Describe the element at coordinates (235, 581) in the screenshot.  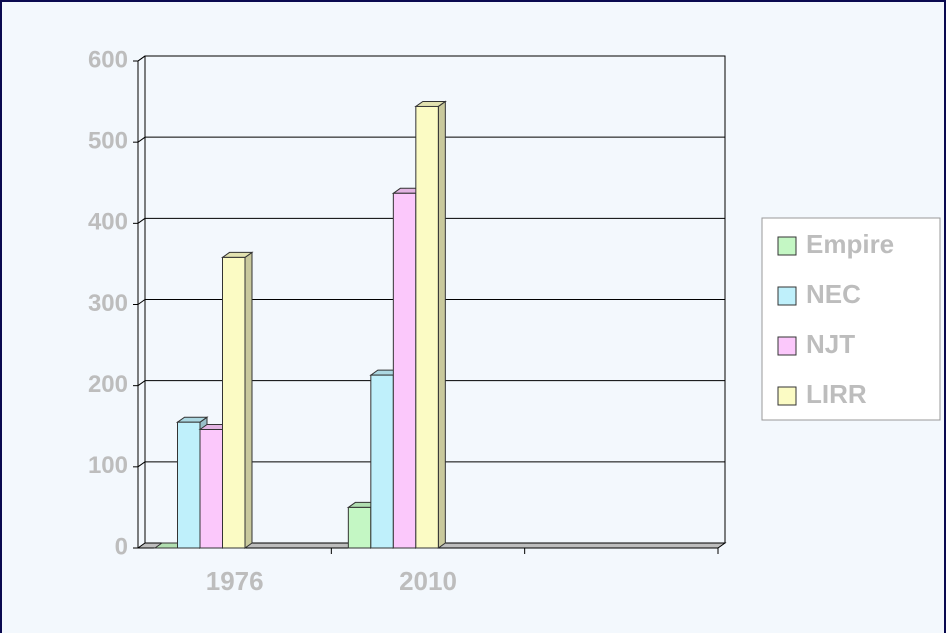
I see `x-tick-label: 1976` at that location.